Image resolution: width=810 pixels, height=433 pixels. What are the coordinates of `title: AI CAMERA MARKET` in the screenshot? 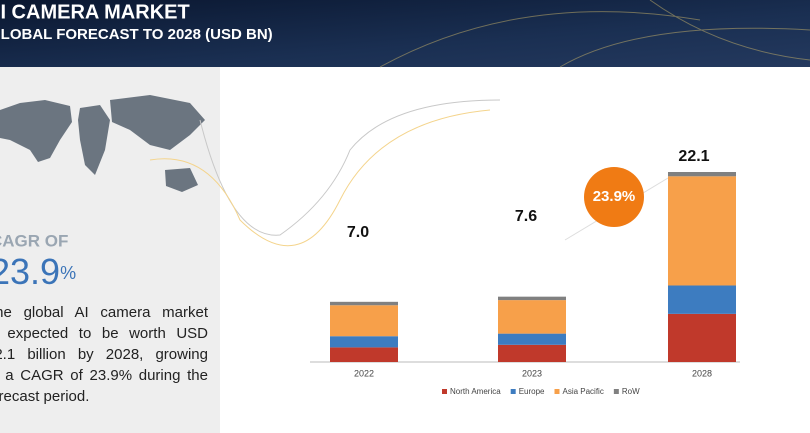 It's located at (95, 12).